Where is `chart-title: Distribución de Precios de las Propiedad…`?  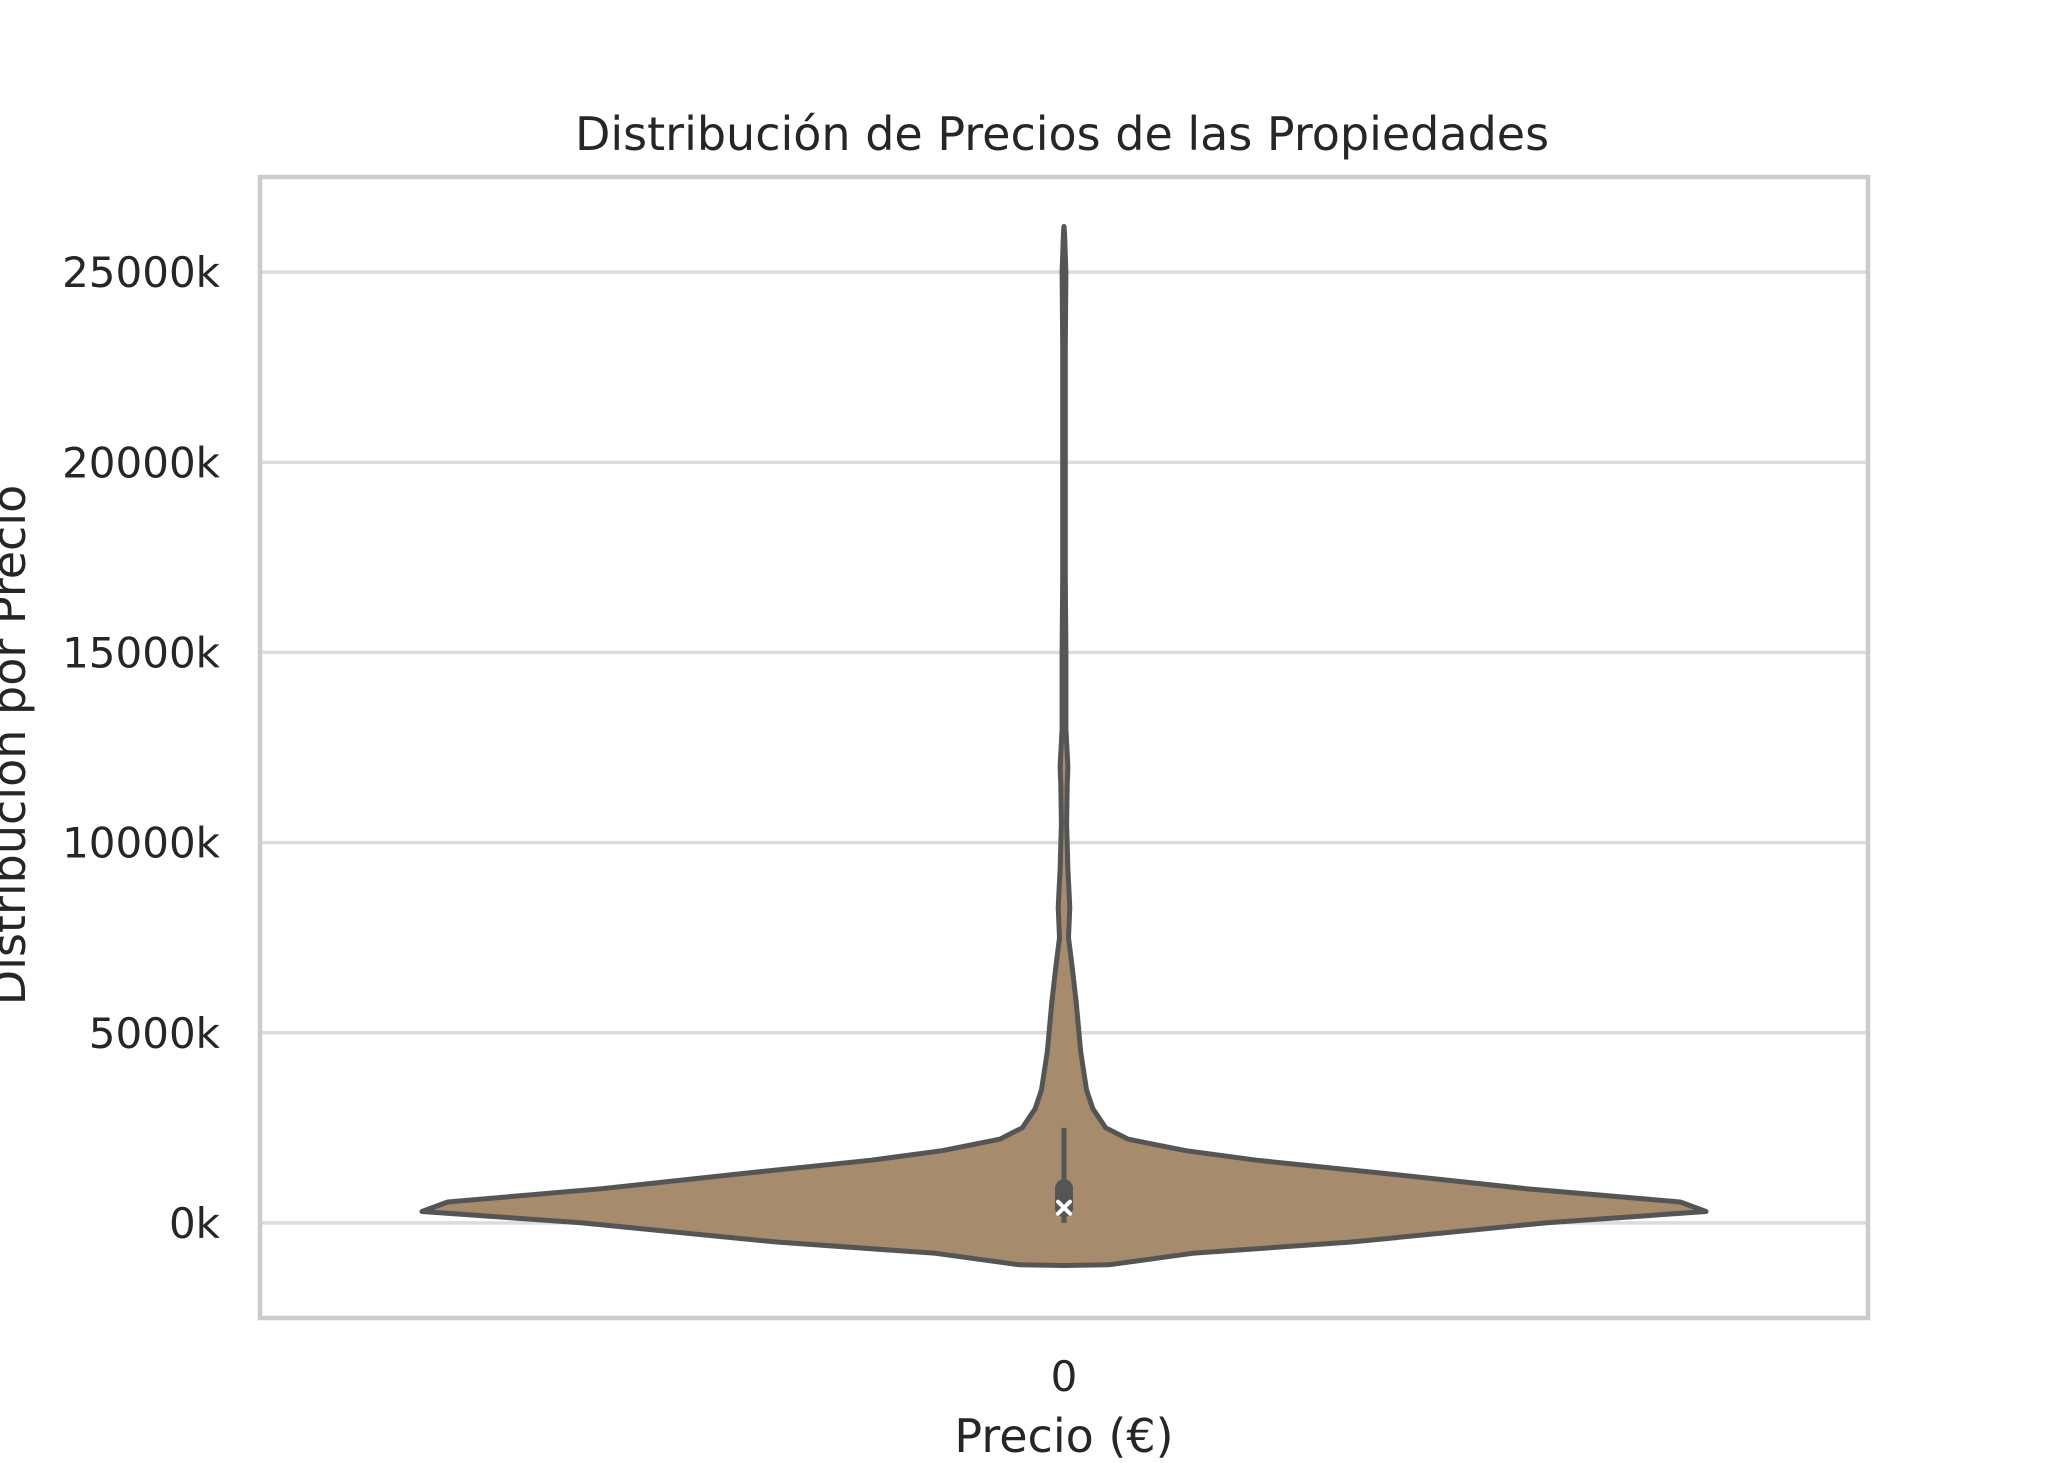 chart-title: Distribución de Precios de las Propiedad… is located at coordinates (1062, 134).